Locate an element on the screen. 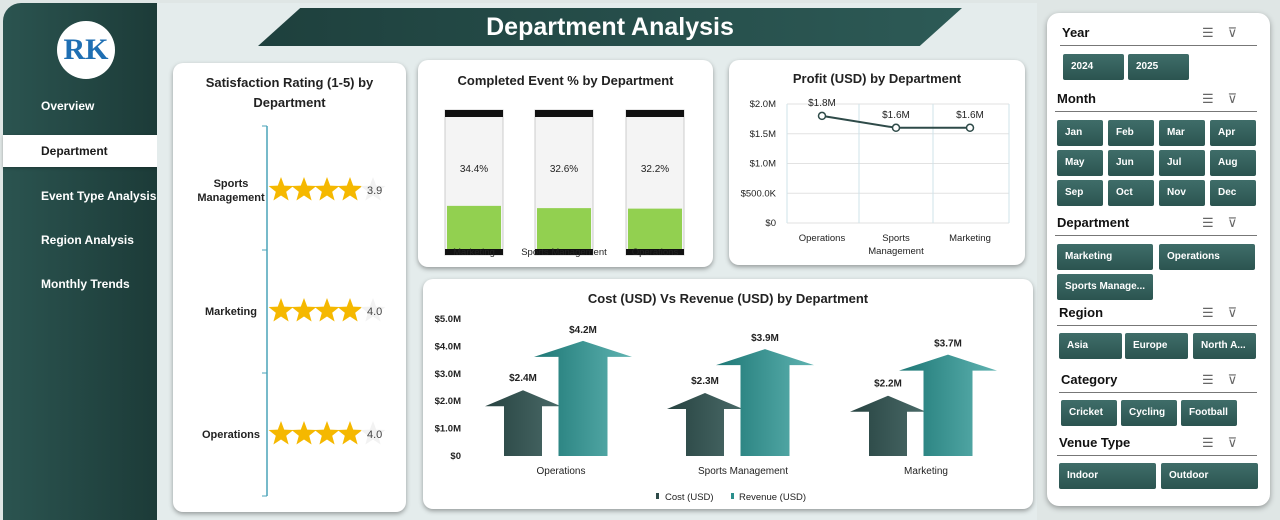 The image size is (1280, 520). data-label: $1.8M is located at coordinates (822, 103).